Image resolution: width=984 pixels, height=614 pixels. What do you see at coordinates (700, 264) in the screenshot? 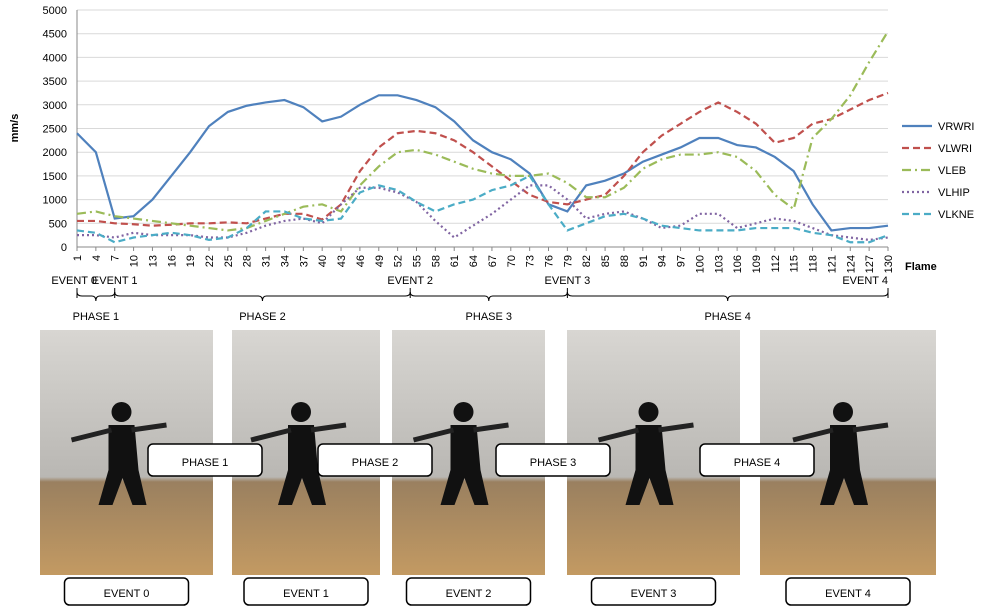
I see `x-tick-label: 100` at bounding box center [700, 264].